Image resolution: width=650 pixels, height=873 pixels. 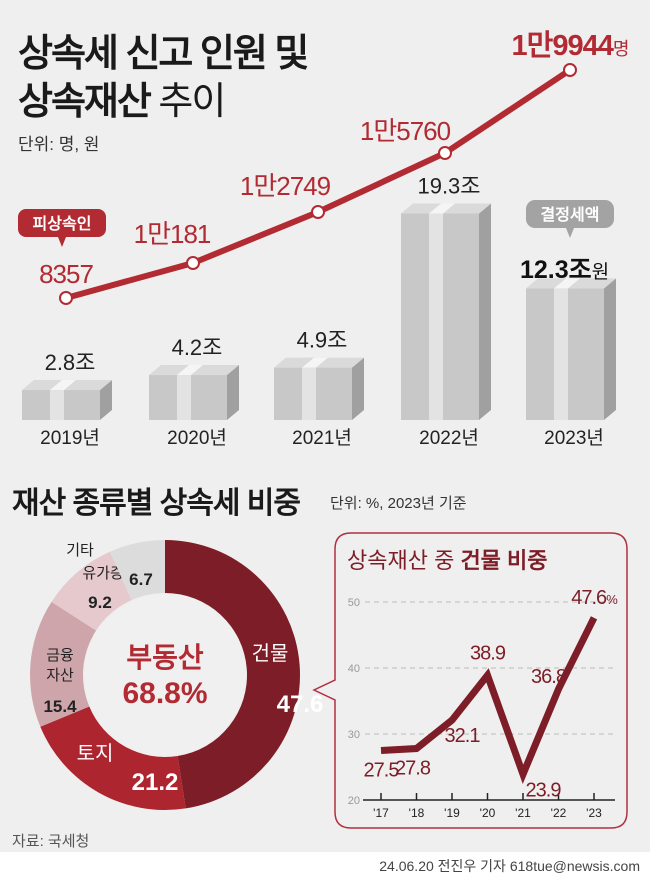 What do you see at coordinates (354, 801) in the screenshot?
I see `y-tick-label: 20` at bounding box center [354, 801].